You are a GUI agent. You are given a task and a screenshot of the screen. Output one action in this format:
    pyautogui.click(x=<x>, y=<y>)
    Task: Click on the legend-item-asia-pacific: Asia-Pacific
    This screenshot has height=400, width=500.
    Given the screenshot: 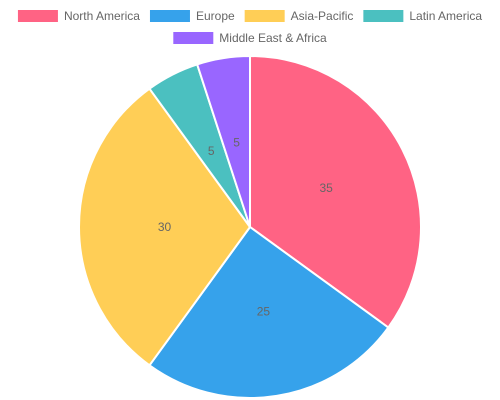 What is the action you would take?
    pyautogui.click(x=299, y=16)
    